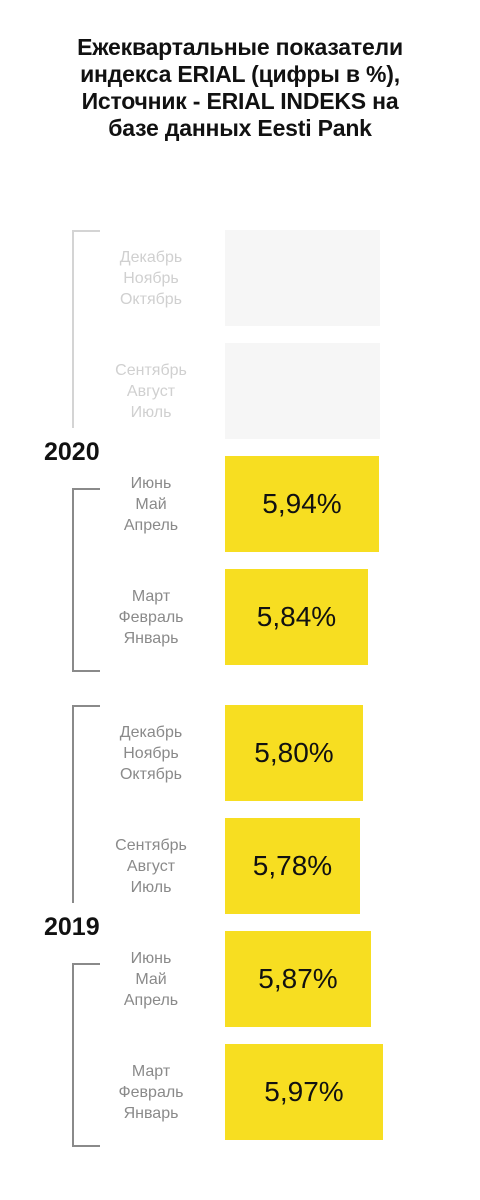 The width and height of the screenshot is (480, 1200). What do you see at coordinates (240, 74) in the screenshot?
I see `title-line: индекса ERIAL (цифры в %),` at bounding box center [240, 74].